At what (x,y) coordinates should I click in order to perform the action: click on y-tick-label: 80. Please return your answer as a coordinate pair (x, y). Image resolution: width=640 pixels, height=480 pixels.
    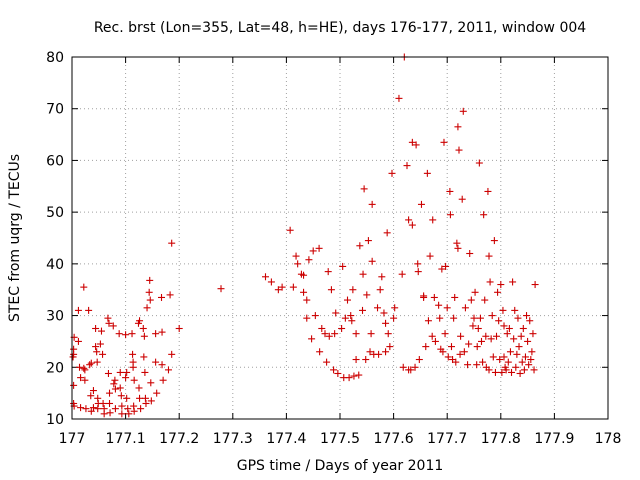
    Looking at the image, I should click on (55, 58).